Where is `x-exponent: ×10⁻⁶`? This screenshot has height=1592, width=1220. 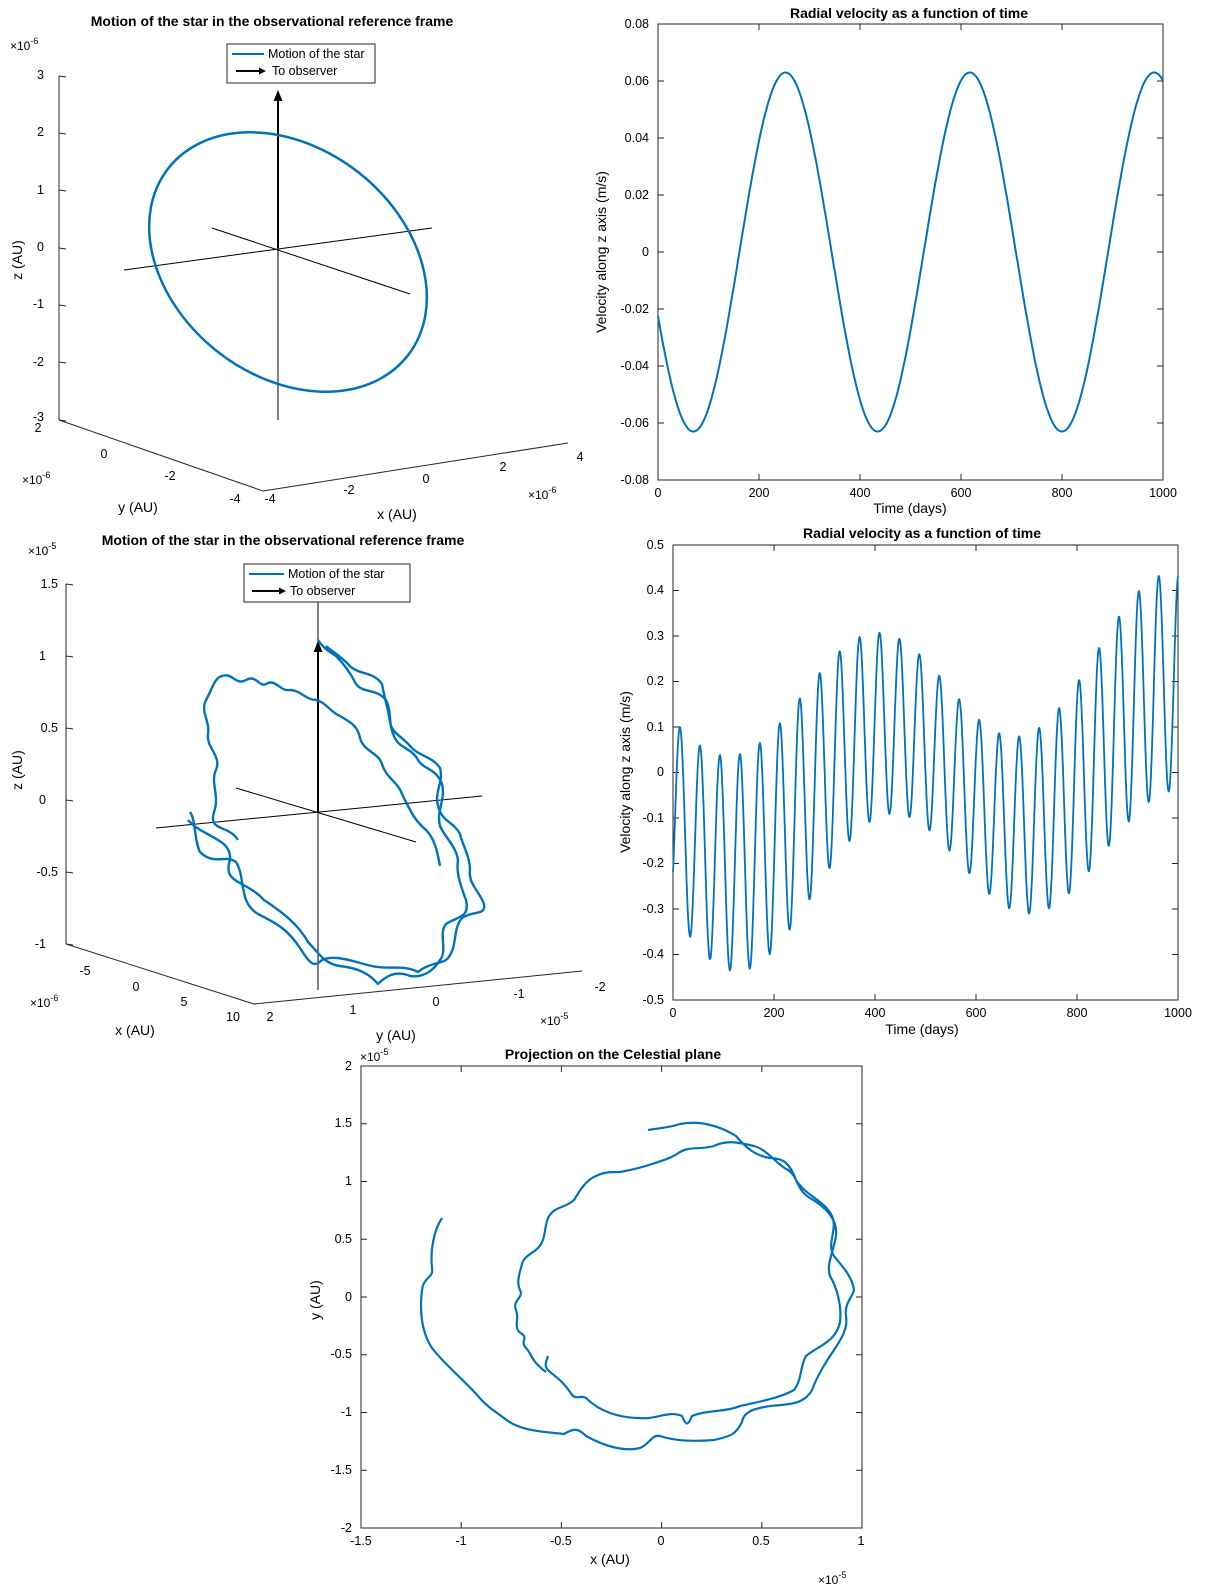
x-exponent: ×10⁻⁶ is located at coordinates (542, 493).